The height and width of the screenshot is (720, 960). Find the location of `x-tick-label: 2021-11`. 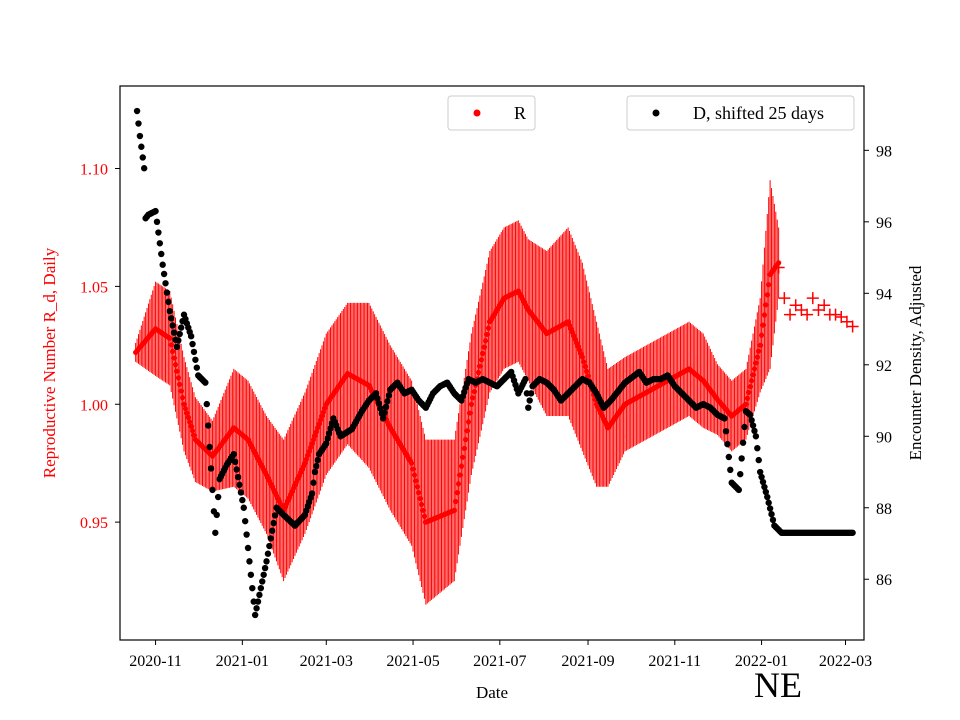

x-tick-label: 2021-11 is located at coordinates (674, 661).